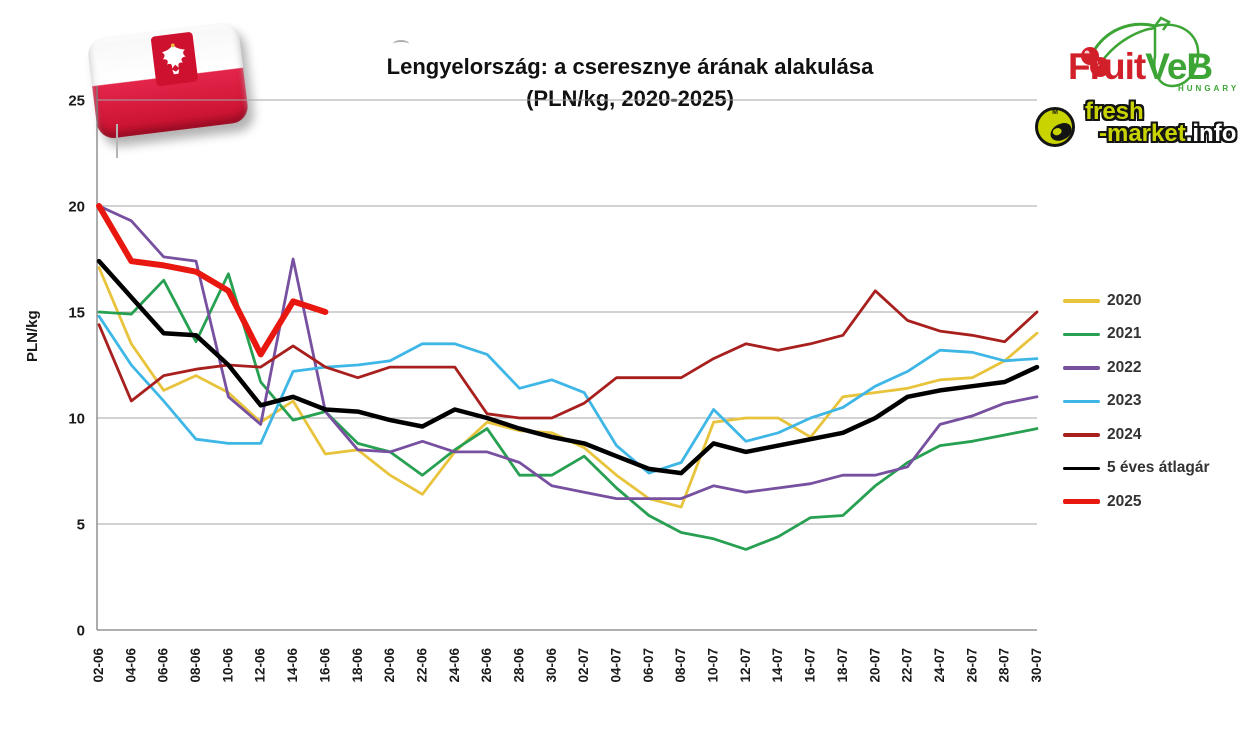 The width and height of the screenshot is (1255, 744). What do you see at coordinates (1209, 88) in the screenshot?
I see `fruitveb-country-label: HUNGARY` at bounding box center [1209, 88].